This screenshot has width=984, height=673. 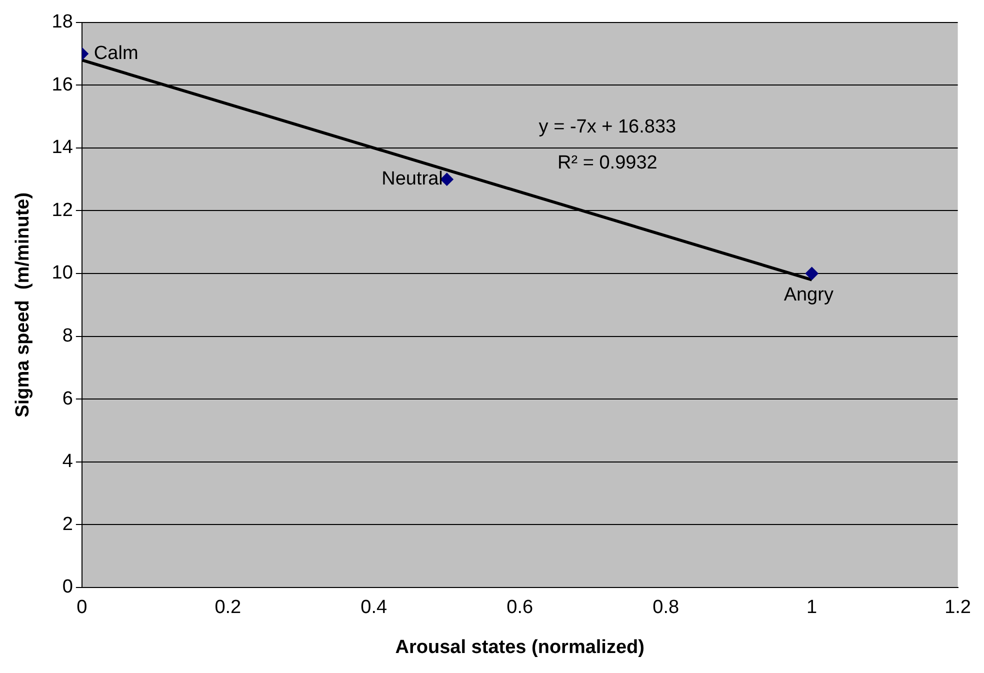 I want to click on x-tick-label: 0.2, so click(x=228, y=607).